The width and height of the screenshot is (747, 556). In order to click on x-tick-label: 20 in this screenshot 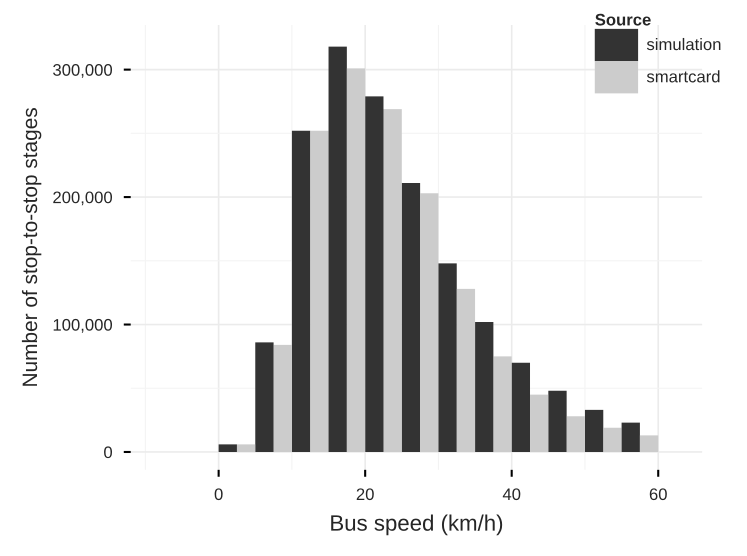, I will do `click(365, 494)`.